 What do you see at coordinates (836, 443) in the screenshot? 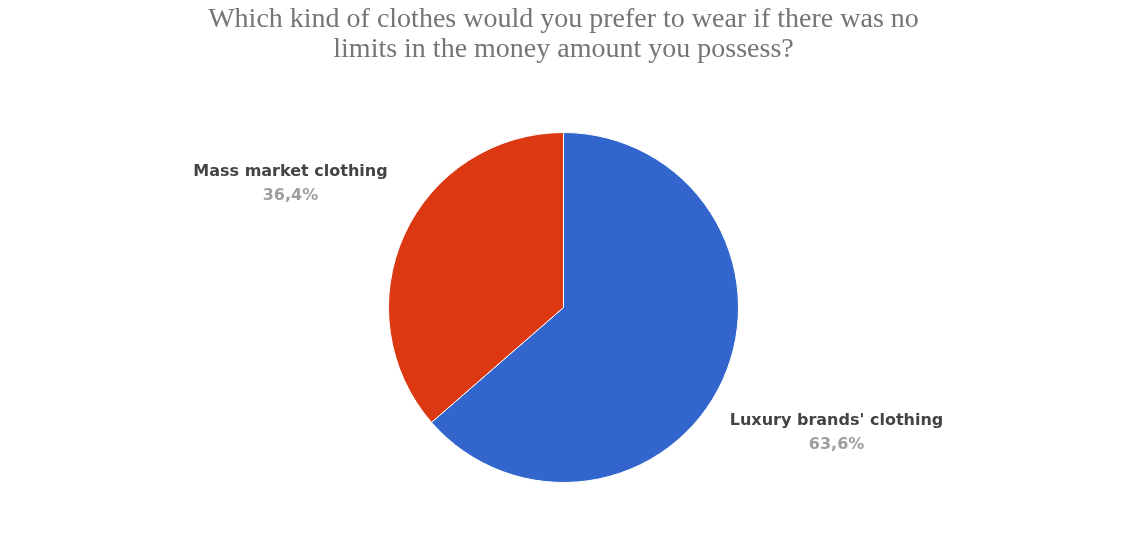
I see `data-label: 63,6%` at bounding box center [836, 443].